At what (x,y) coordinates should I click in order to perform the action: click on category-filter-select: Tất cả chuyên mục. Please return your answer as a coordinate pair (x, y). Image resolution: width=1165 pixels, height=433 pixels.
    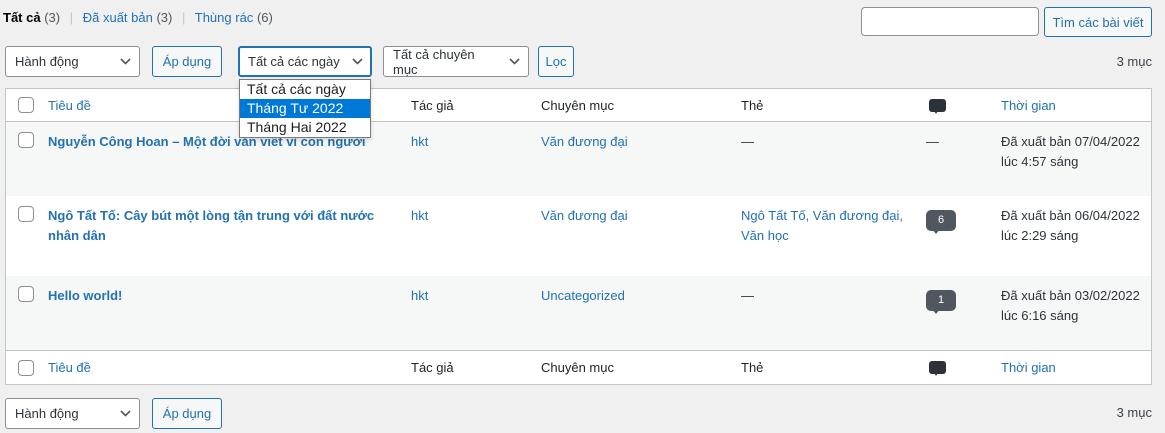
    Looking at the image, I should click on (456, 61).